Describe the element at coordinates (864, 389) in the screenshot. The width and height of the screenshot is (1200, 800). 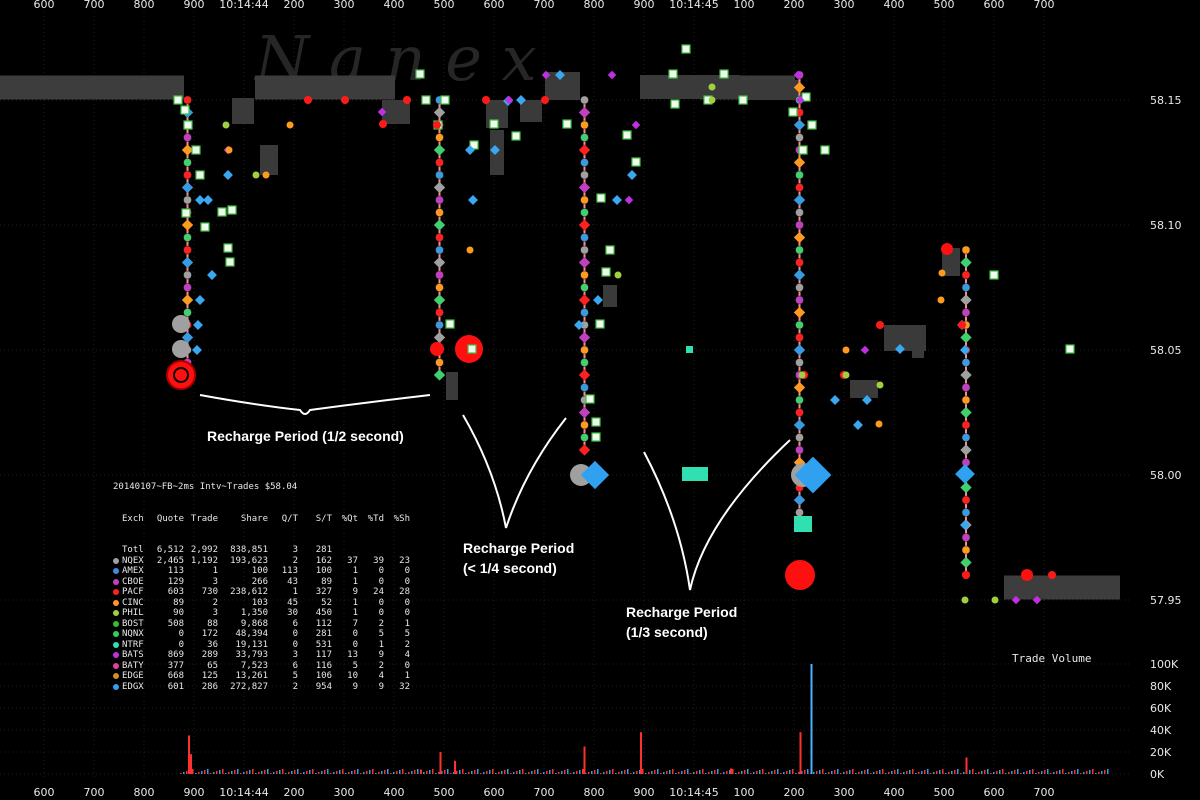
I see `quote-step-block` at that location.